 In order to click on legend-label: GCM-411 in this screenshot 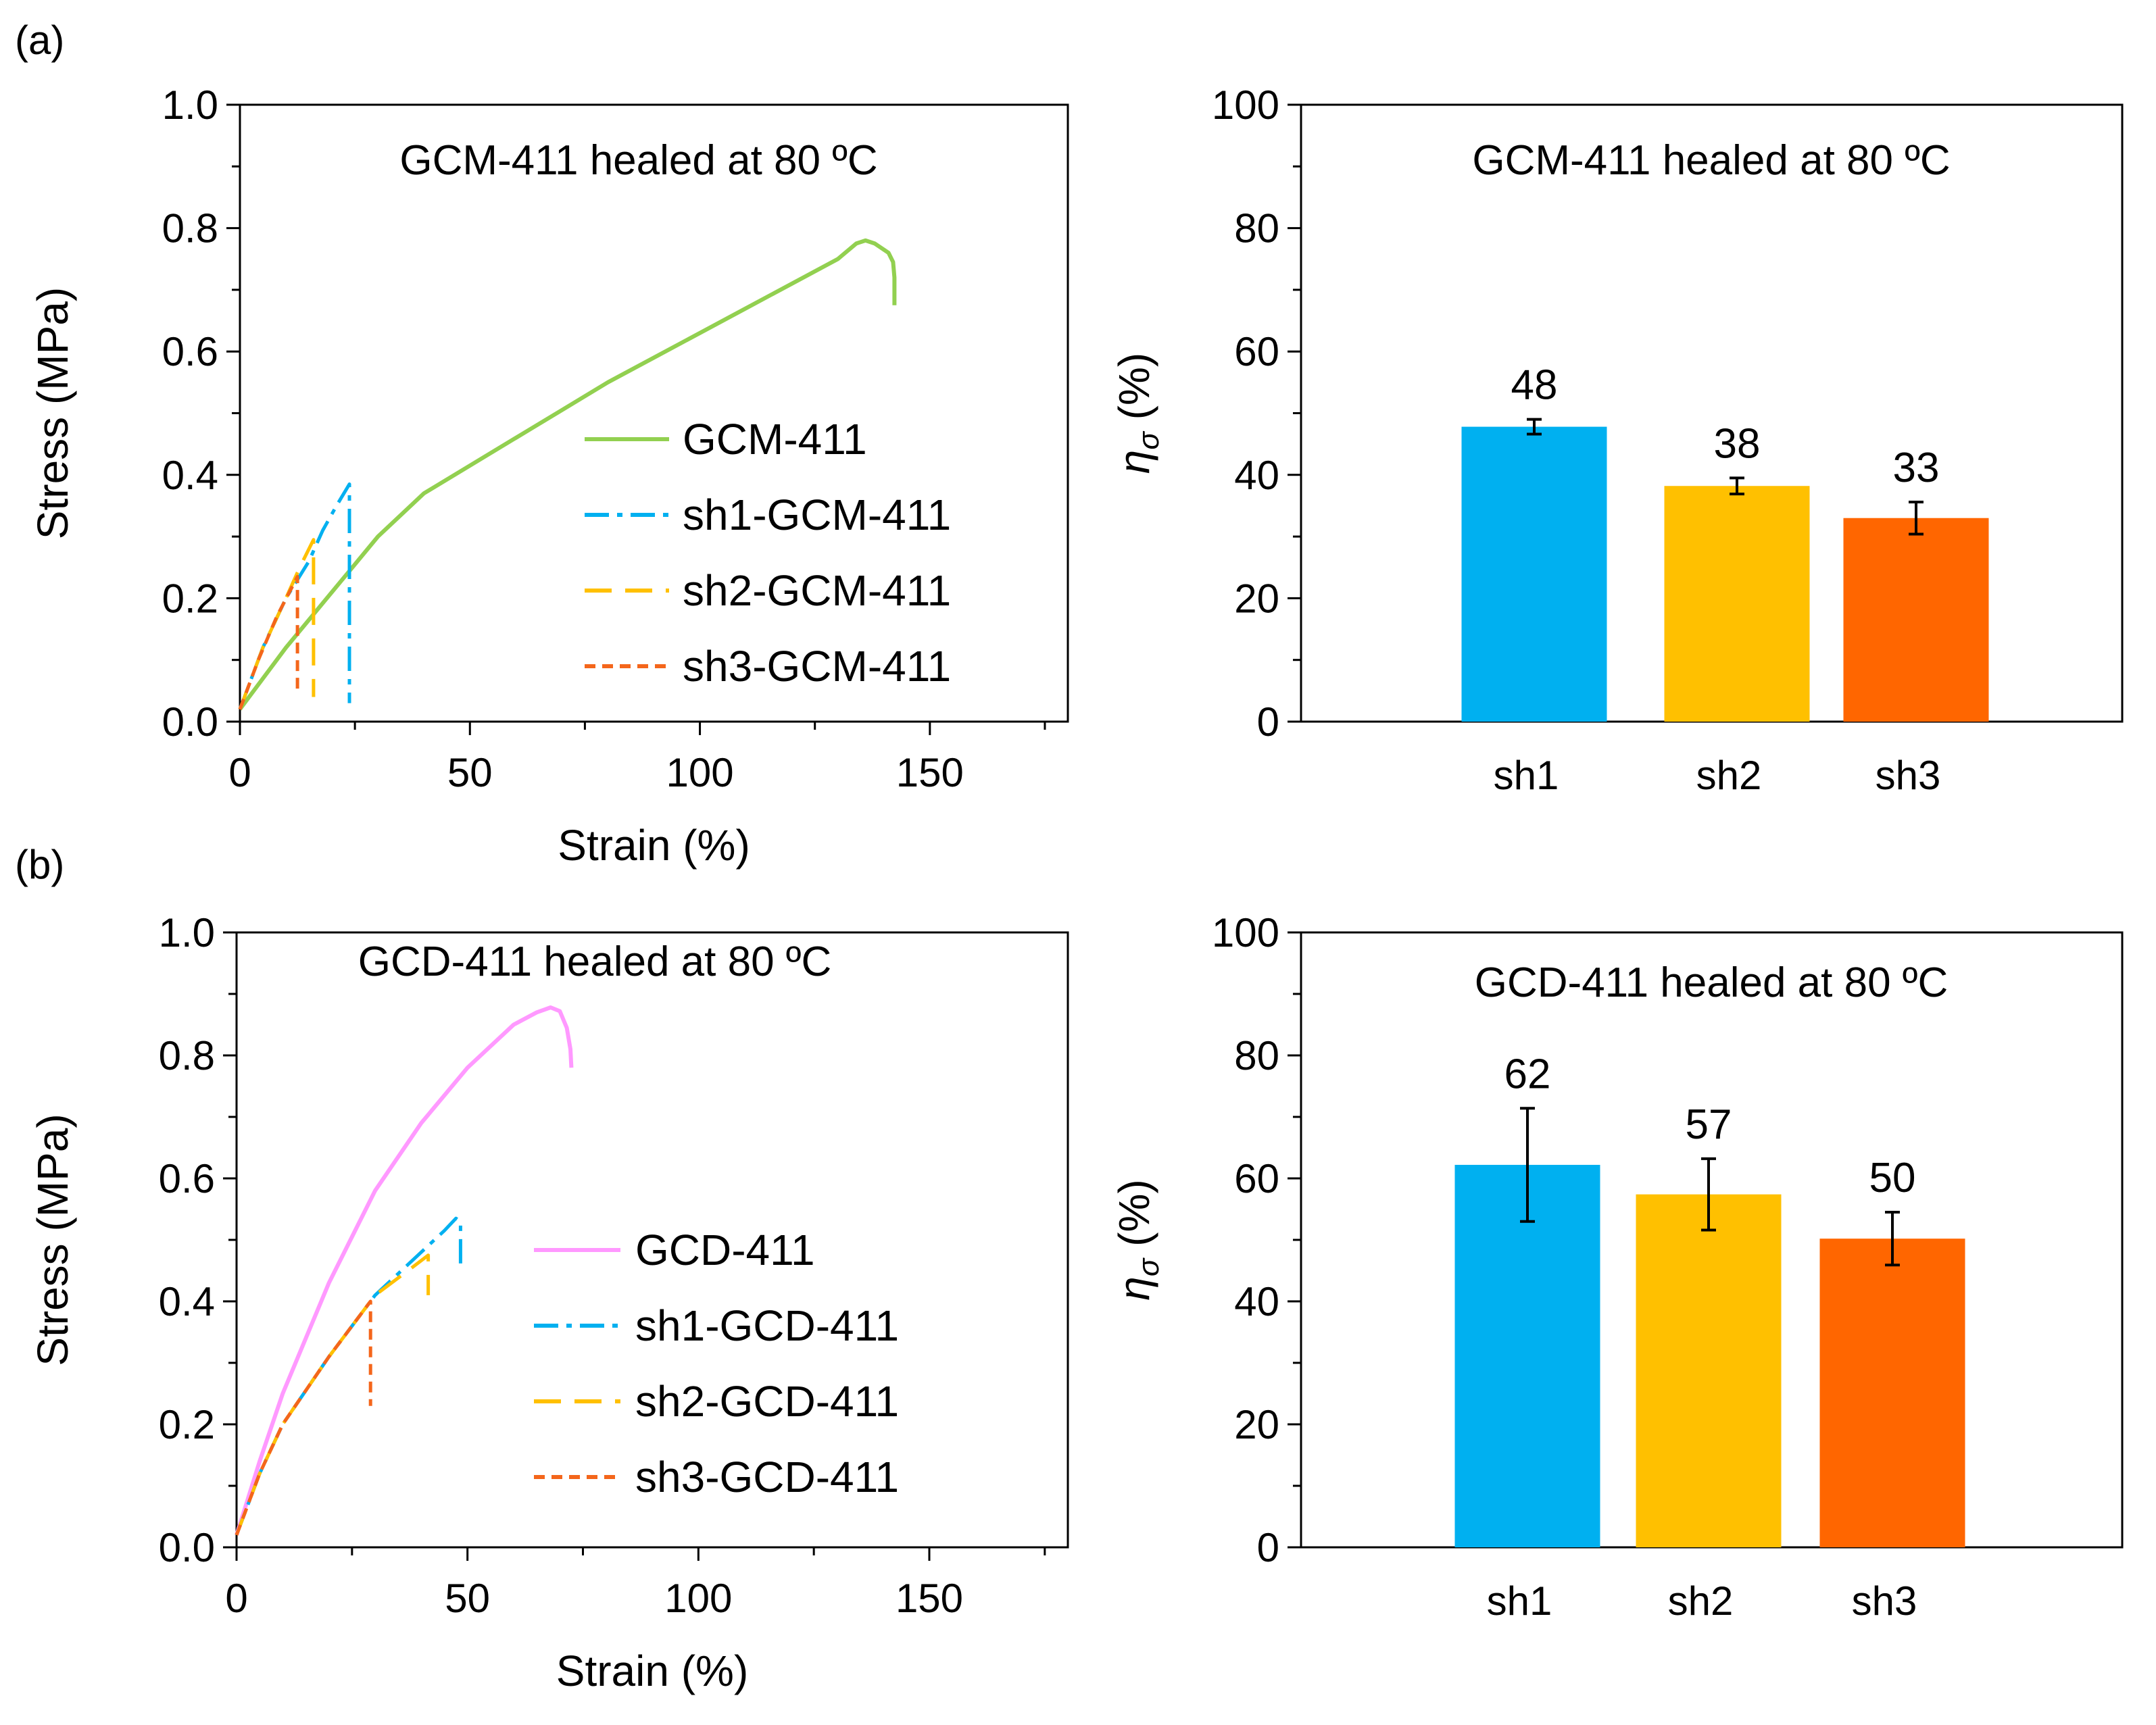, I will do `click(775, 439)`.